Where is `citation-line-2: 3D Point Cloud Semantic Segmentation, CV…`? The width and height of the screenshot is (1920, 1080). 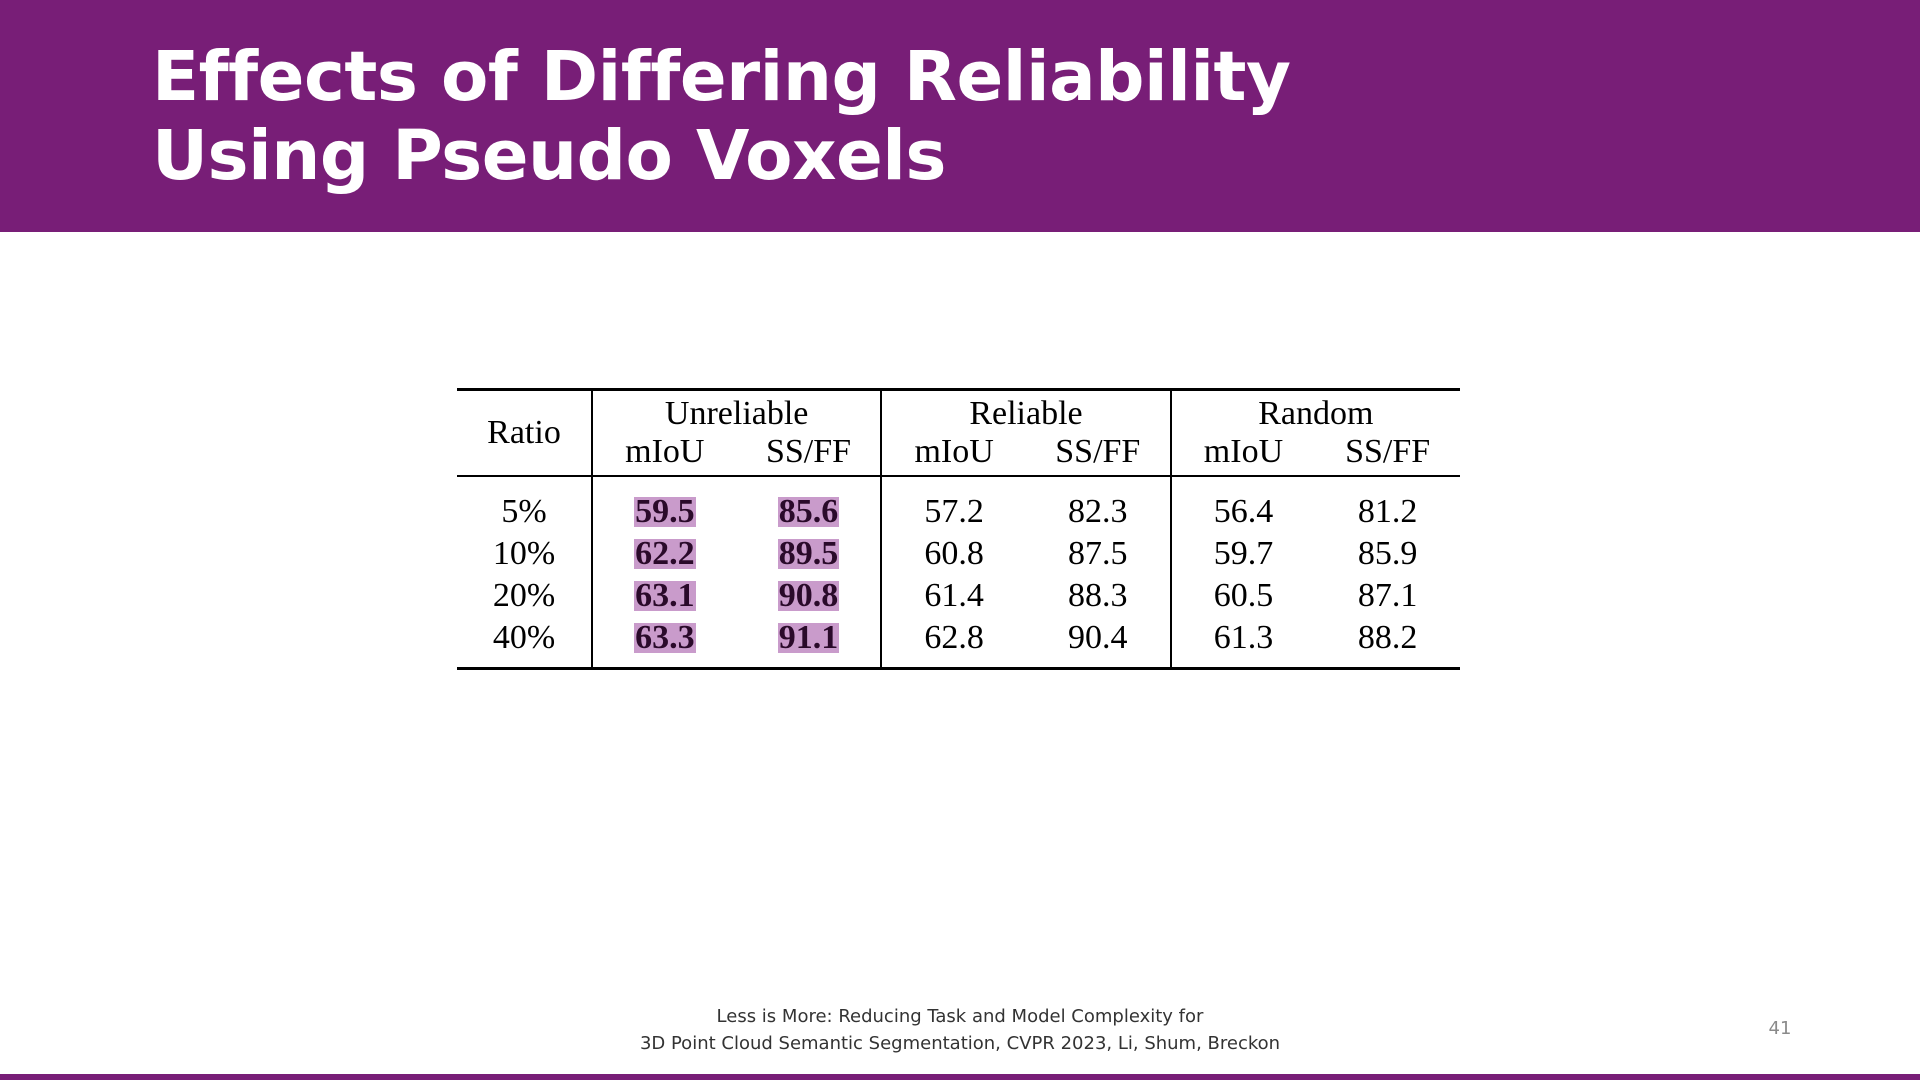
citation-line-2: 3D Point Cloud Semantic Segmentation, CV… is located at coordinates (960, 1043).